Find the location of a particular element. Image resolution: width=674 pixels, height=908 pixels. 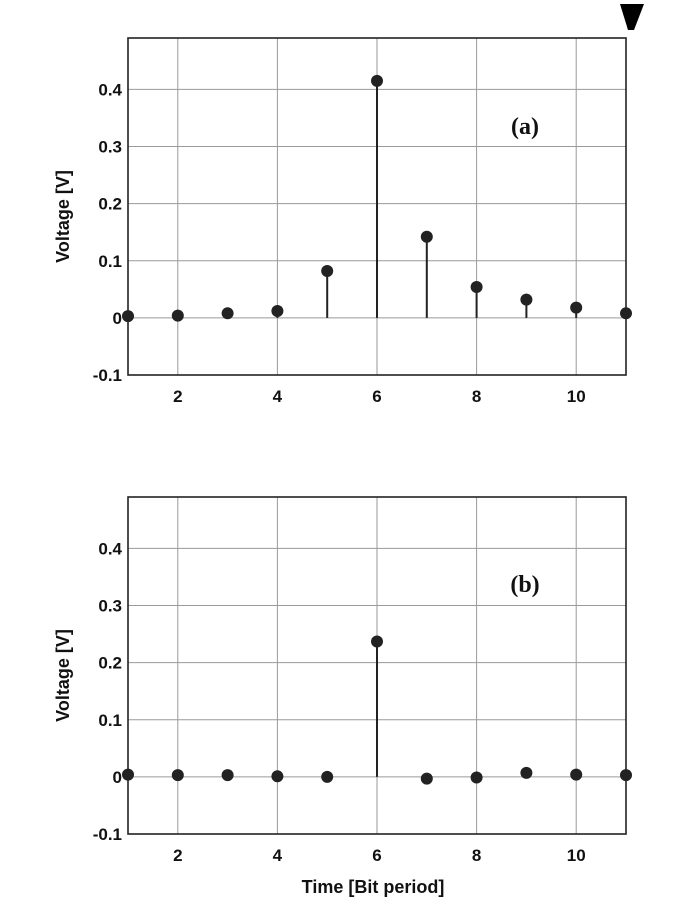

stems is located at coordinates (377, 710).